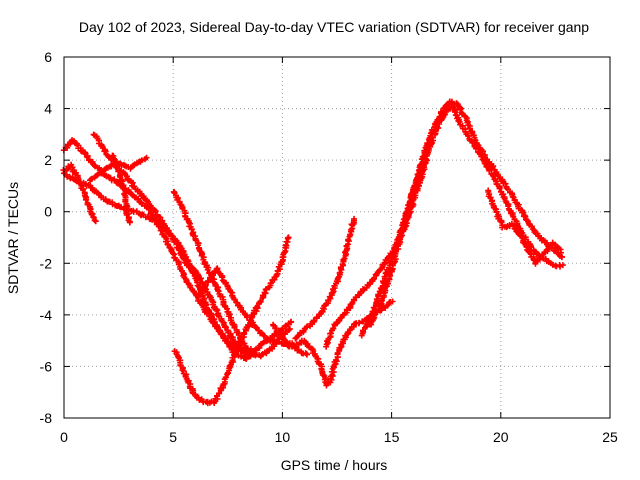 The image size is (640, 480). I want to click on y-axis-label: SDTVAR / TECUs, so click(13, 238).